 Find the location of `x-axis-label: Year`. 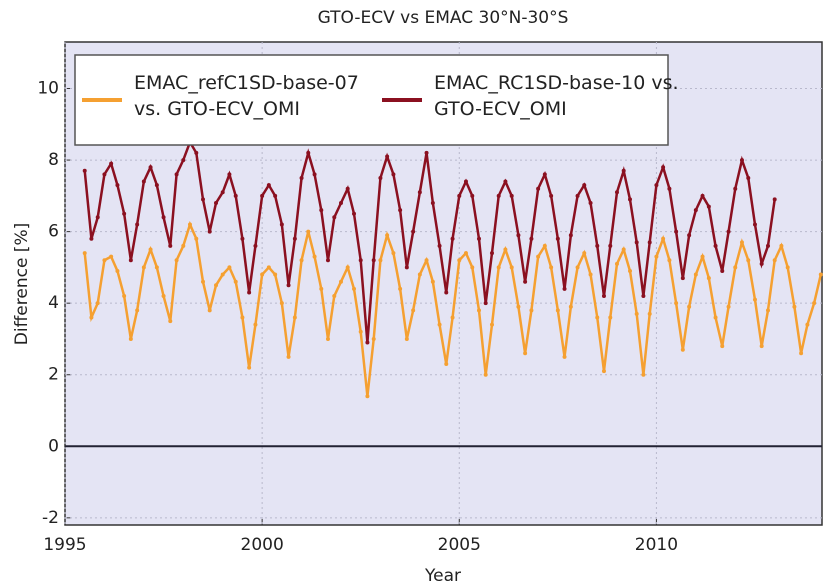

x-axis-label: Year is located at coordinates (442, 576).